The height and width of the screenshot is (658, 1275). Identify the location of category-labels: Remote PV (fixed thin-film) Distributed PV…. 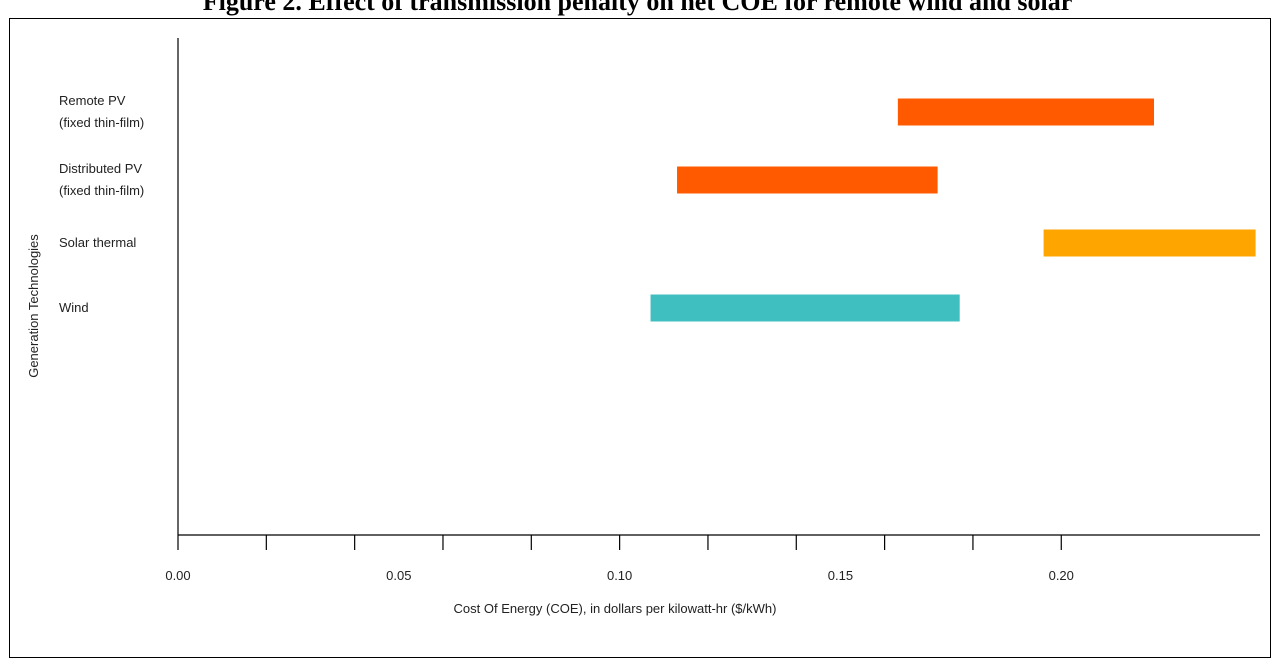
(101, 204).